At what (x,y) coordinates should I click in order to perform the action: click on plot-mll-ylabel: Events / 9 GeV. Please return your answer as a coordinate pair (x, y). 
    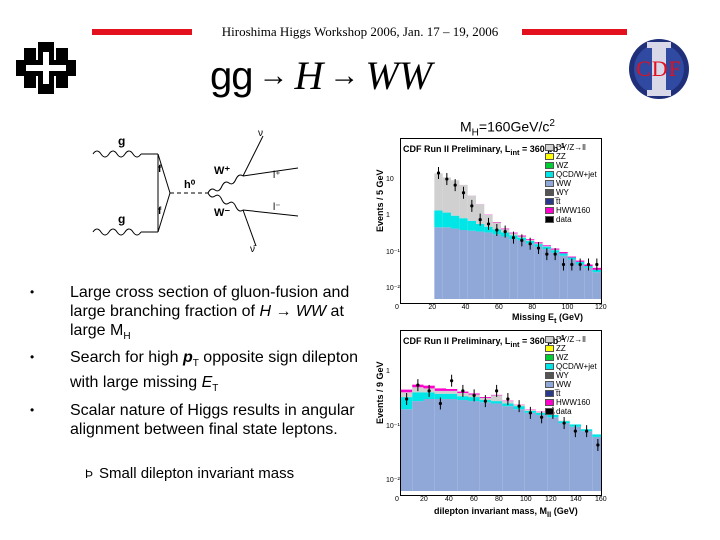
    Looking at the image, I should click on (380, 392).